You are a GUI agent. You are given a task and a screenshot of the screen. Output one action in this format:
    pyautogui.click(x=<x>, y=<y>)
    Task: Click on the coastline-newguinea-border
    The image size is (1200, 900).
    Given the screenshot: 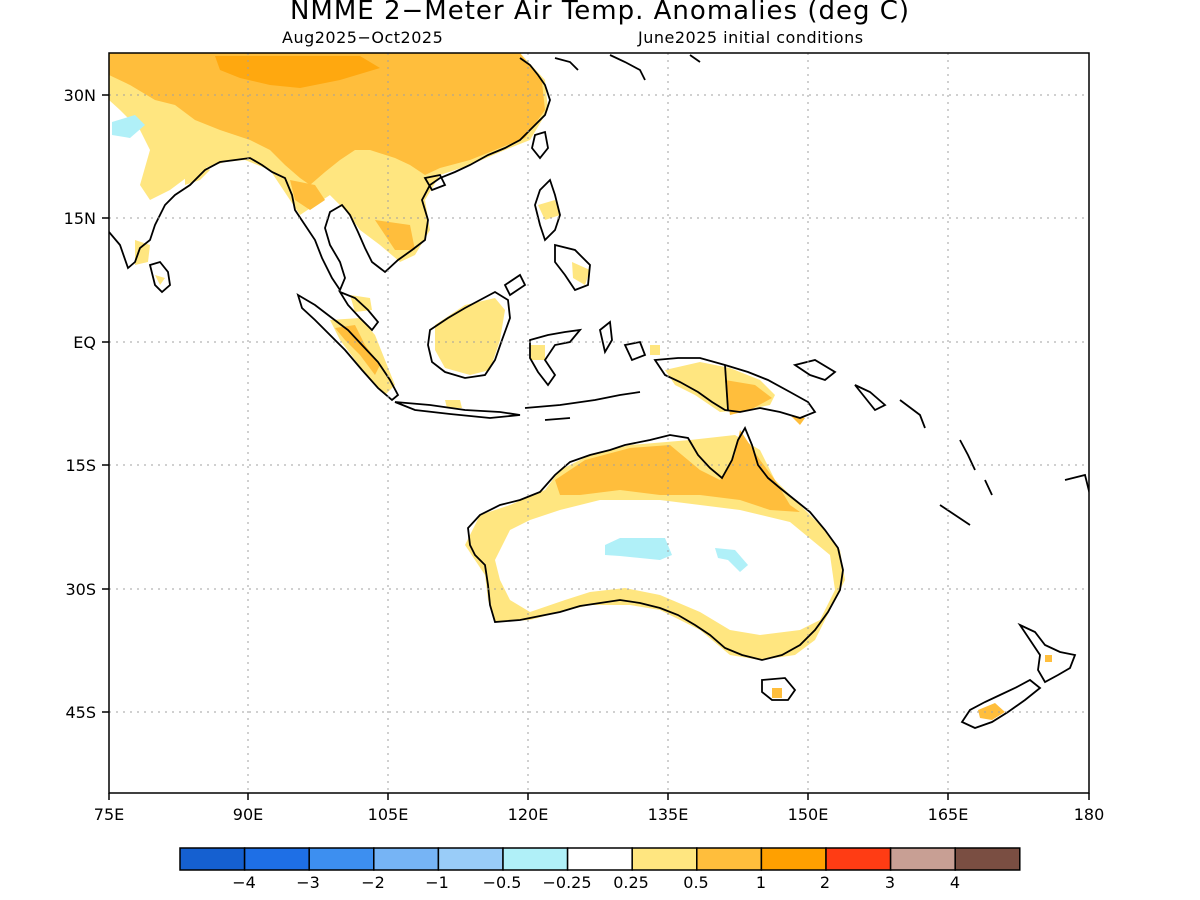 What is the action you would take?
    pyautogui.click(x=726, y=387)
    